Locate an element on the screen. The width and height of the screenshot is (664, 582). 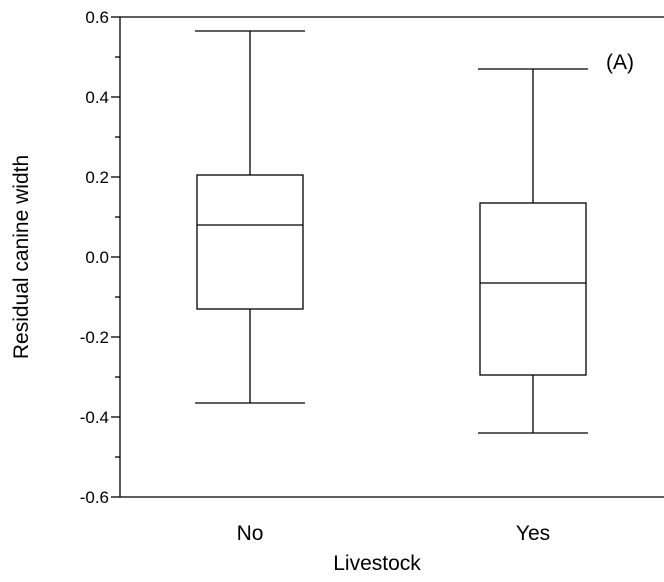
y-tick-label: 0.4 is located at coordinates (97, 97).